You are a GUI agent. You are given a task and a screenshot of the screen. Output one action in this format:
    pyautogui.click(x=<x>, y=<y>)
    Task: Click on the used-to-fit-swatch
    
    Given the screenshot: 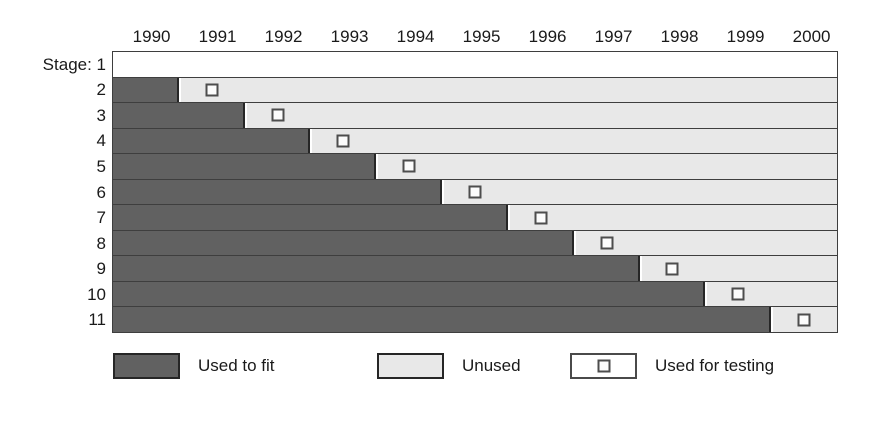 What is the action you would take?
    pyautogui.click(x=146, y=366)
    